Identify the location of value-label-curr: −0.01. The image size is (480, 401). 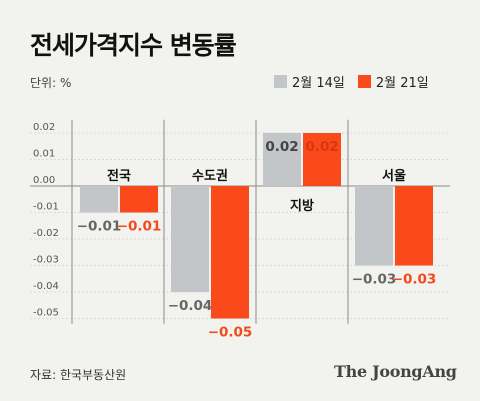
(139, 227).